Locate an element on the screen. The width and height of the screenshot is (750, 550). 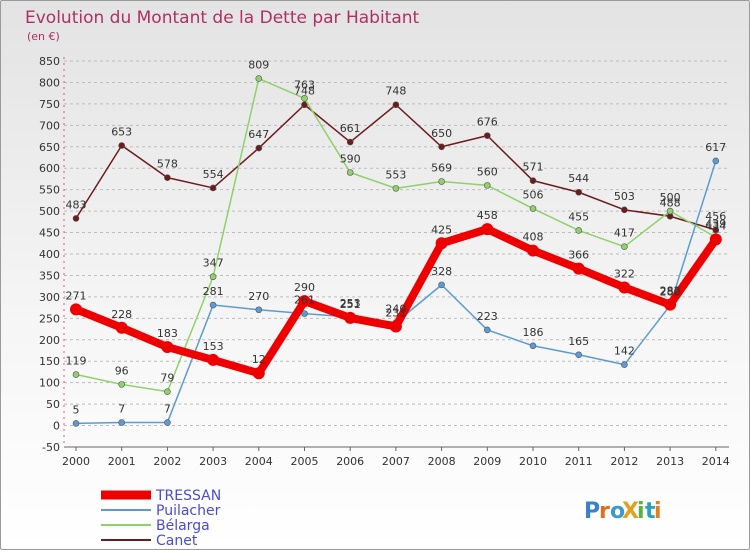
x-tick-label: 2011 is located at coordinates (579, 461).